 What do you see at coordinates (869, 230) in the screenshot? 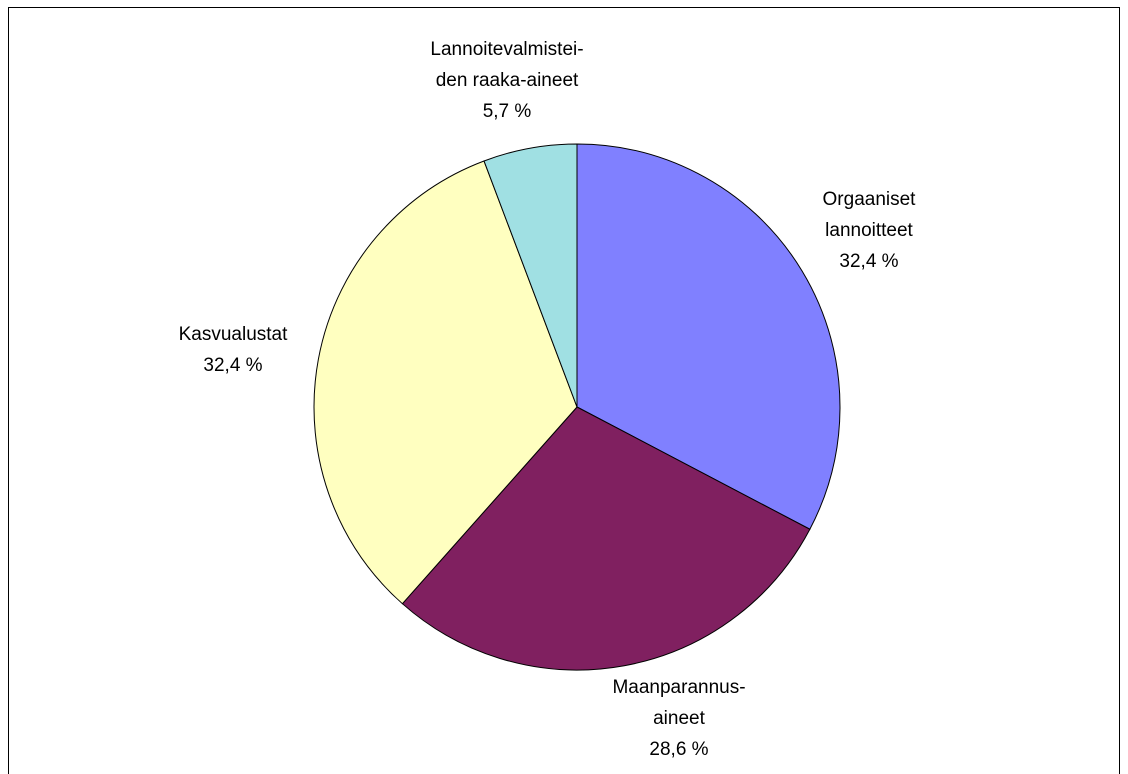
I see `slice-label: lannoitteet` at bounding box center [869, 230].